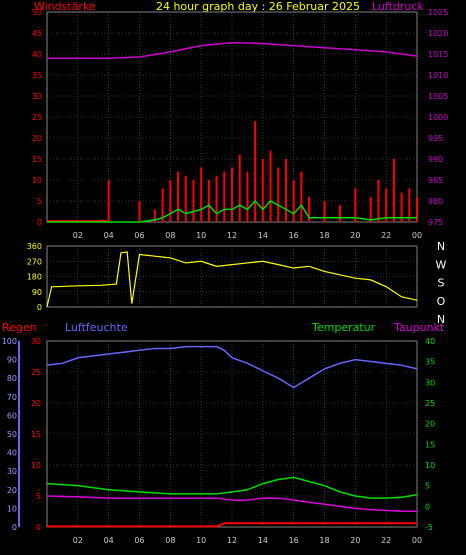 The image size is (466, 555). Describe the element at coordinates (232, 50) in the screenshot. I see `pressure-line` at that location.